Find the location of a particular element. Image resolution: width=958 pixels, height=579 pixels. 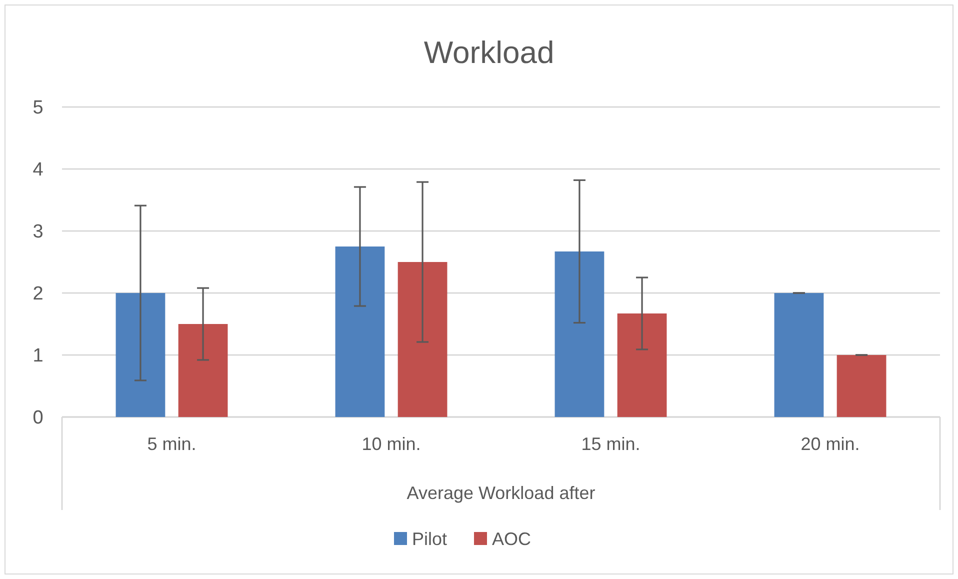

x-axis-title: Average Workload after is located at coordinates (501, 493).